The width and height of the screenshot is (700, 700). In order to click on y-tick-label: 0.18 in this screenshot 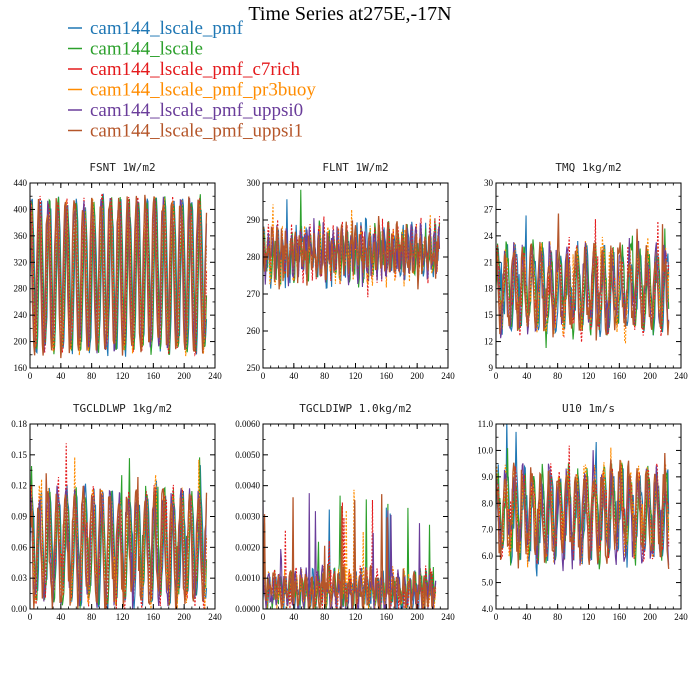, I will do `click(19, 424)`.